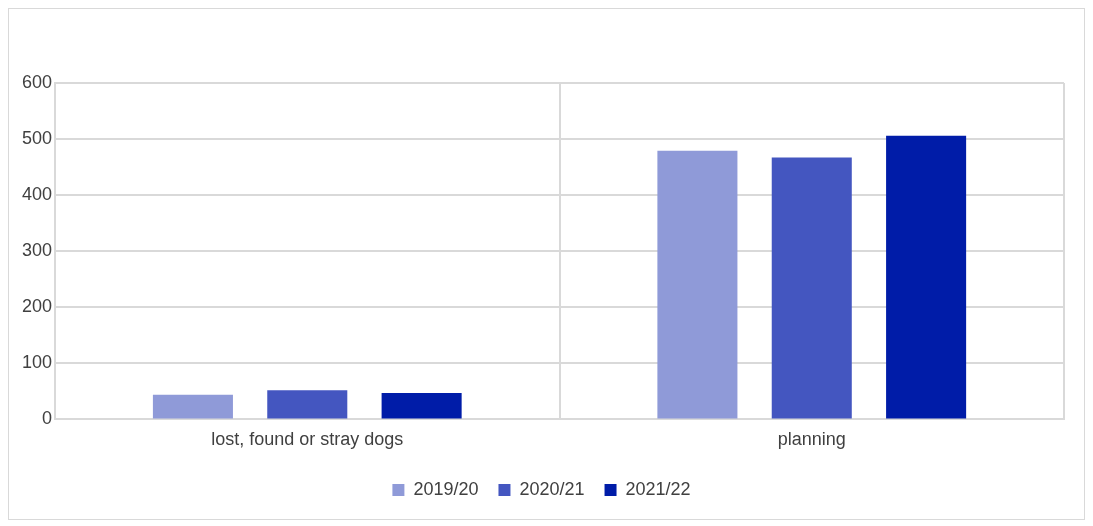 Image resolution: width=1093 pixels, height=526 pixels. Describe the element at coordinates (47, 418) in the screenshot. I see `y-tick-label: 0` at that location.